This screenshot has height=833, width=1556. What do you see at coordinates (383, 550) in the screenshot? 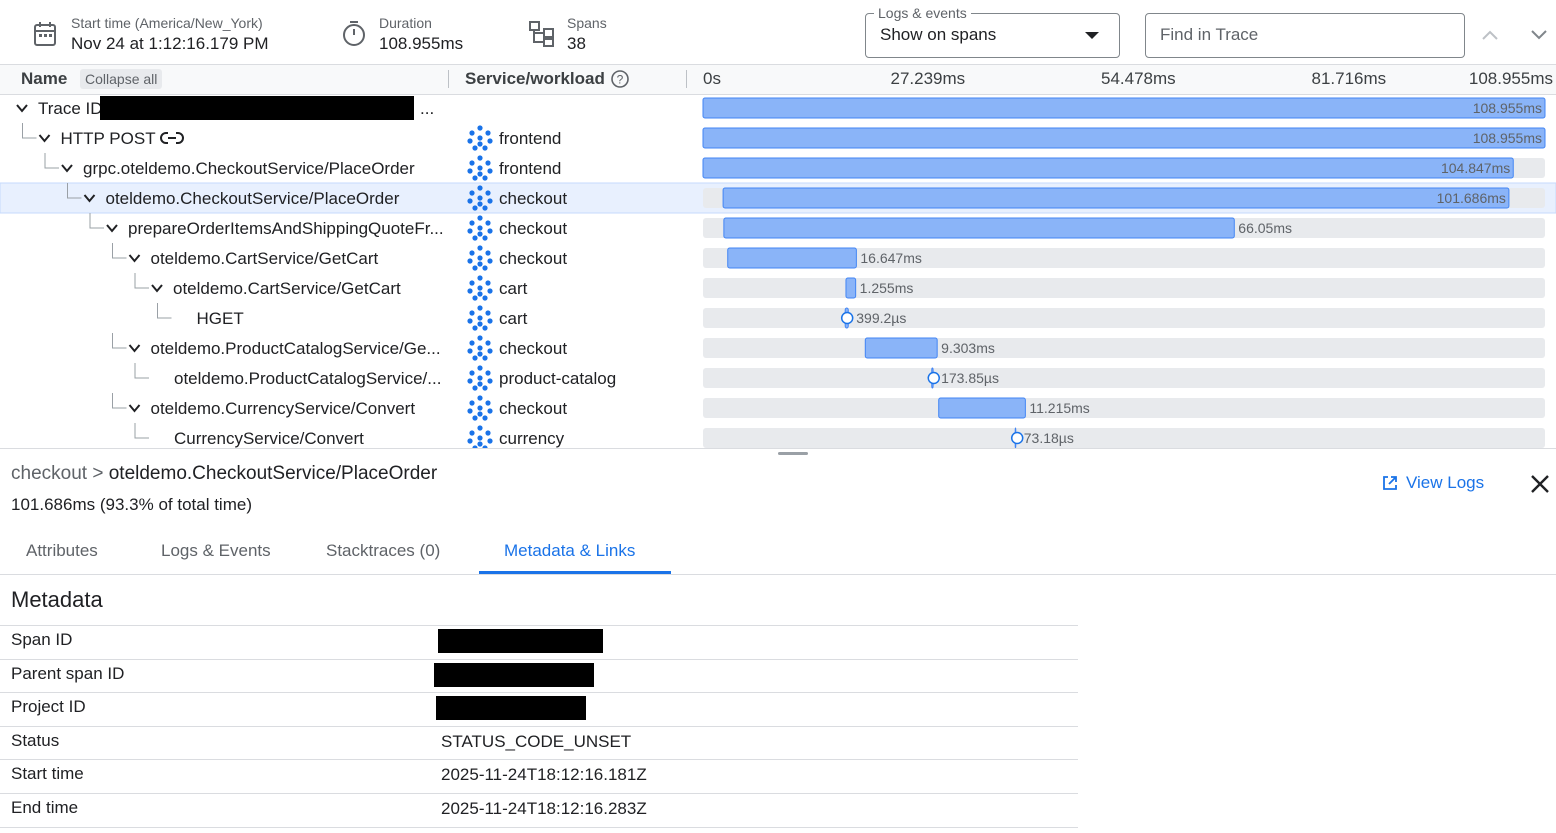
I see `tab: Stacktraces (0)` at bounding box center [383, 550].